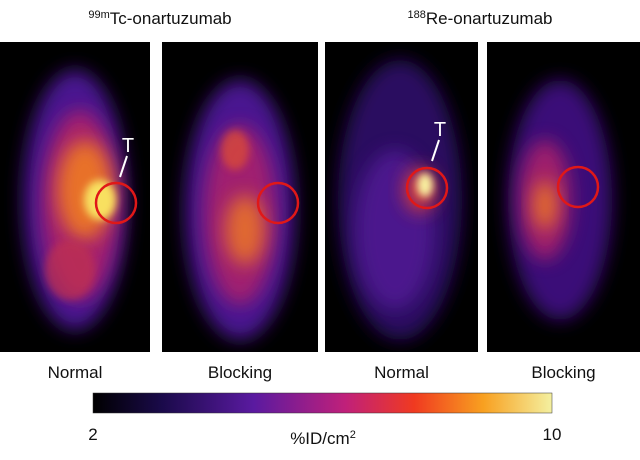 The height and width of the screenshot is (460, 640). Describe the element at coordinates (98, 15) in the screenshot. I see `isotope: 99m` at that location.